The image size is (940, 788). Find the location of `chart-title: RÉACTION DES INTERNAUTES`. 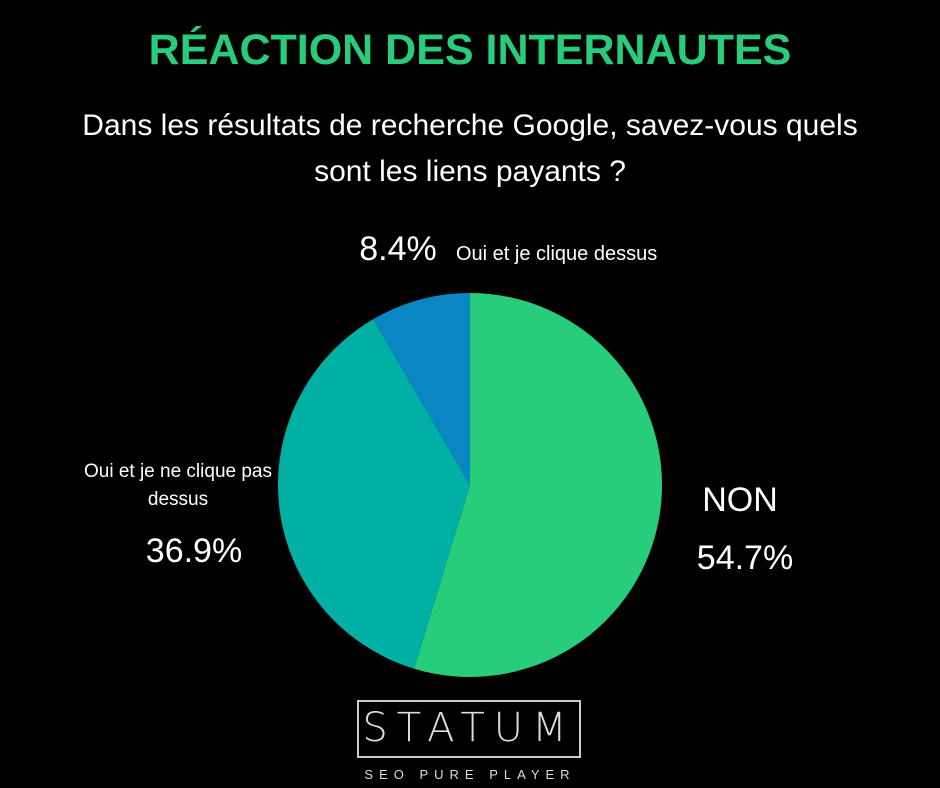

chart-title: RÉACTION DES INTERNAUTES is located at coordinates (470, 50).